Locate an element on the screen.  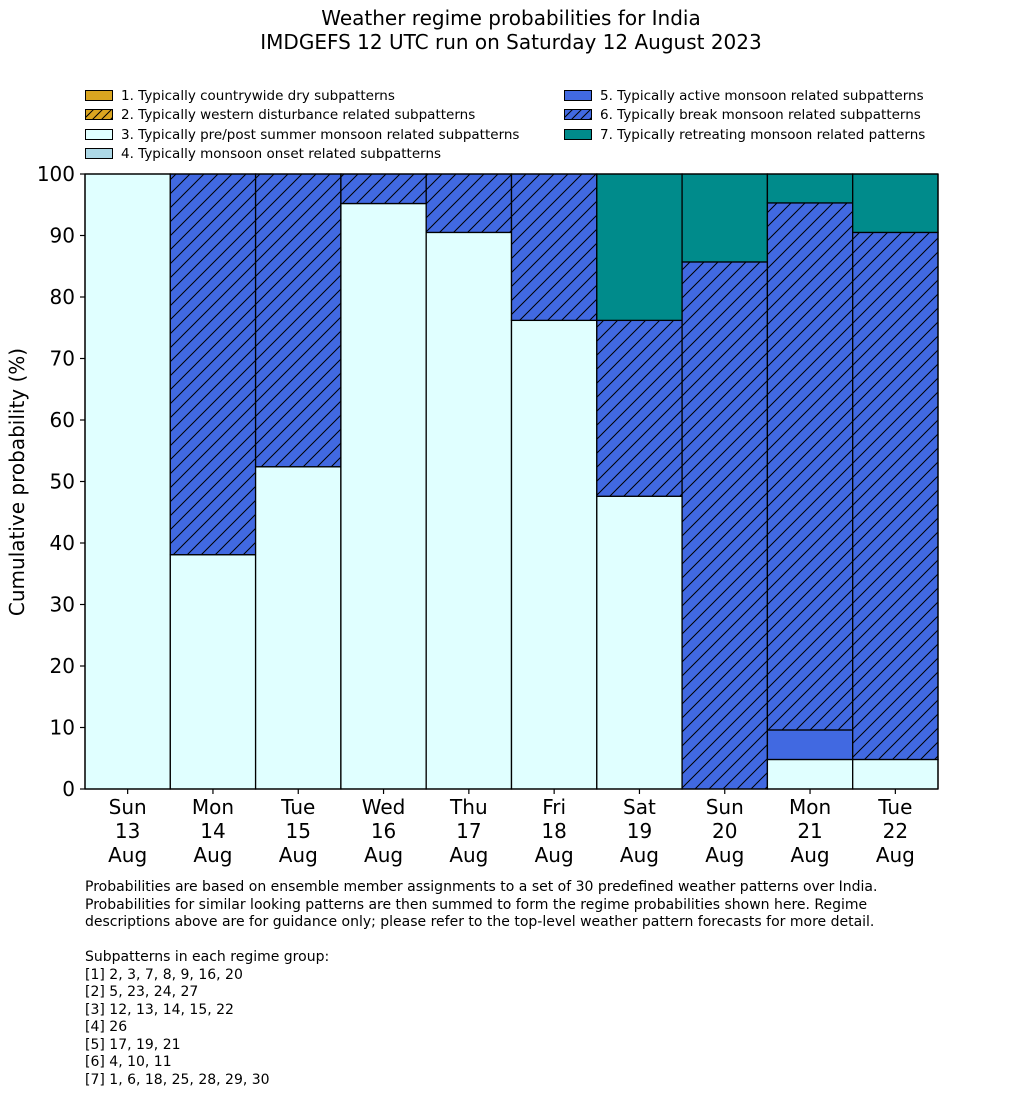
x-tick-label-5: Thu 17 Aug is located at coordinates (468, 831).